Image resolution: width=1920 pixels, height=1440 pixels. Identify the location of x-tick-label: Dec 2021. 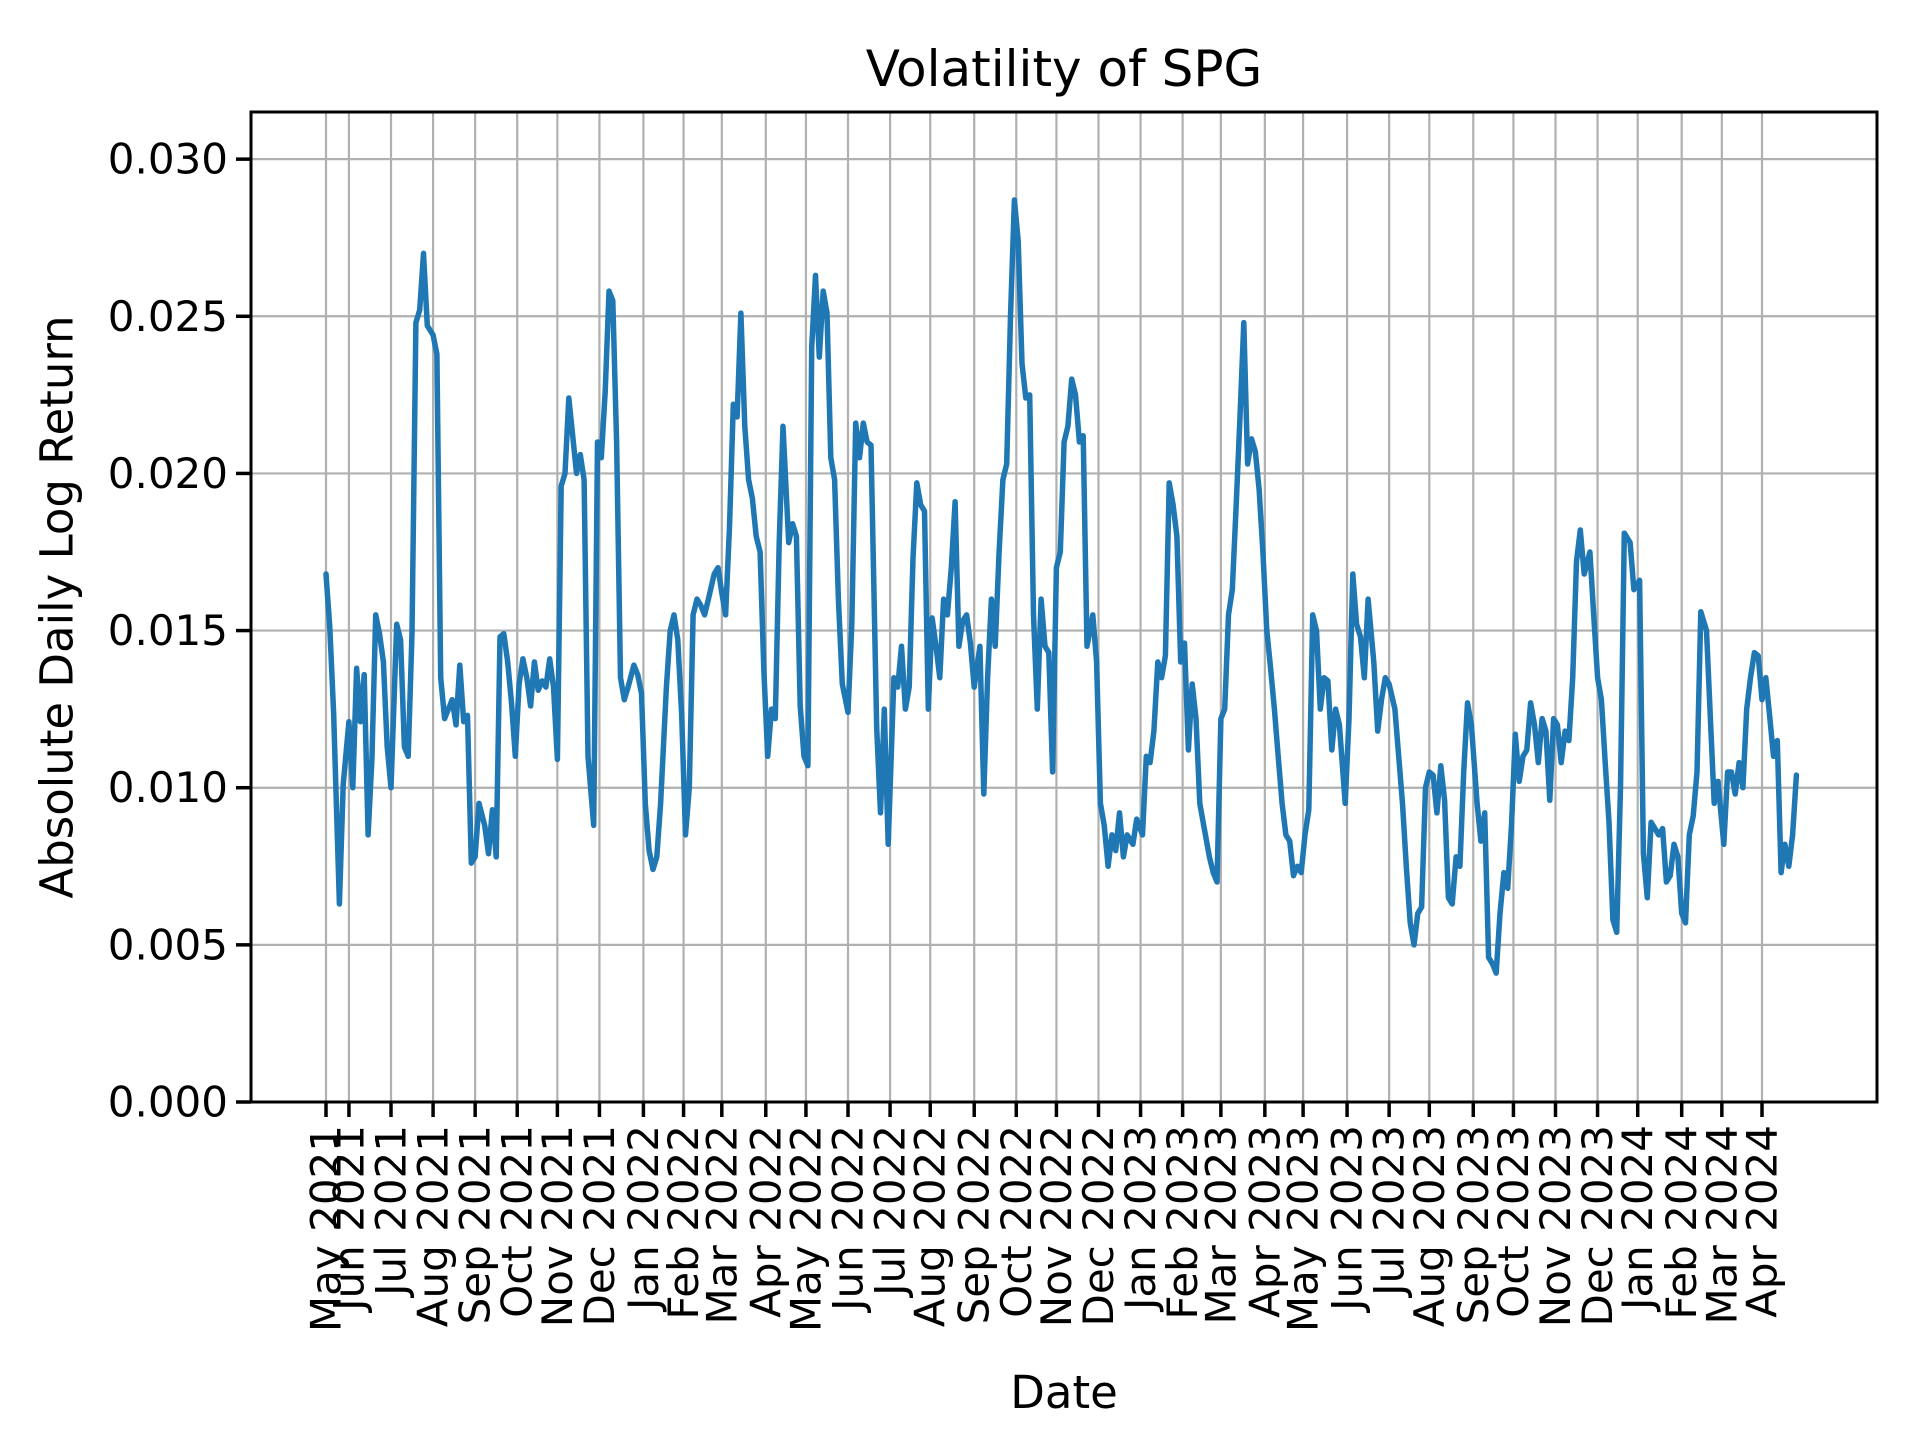
(599, 1226).